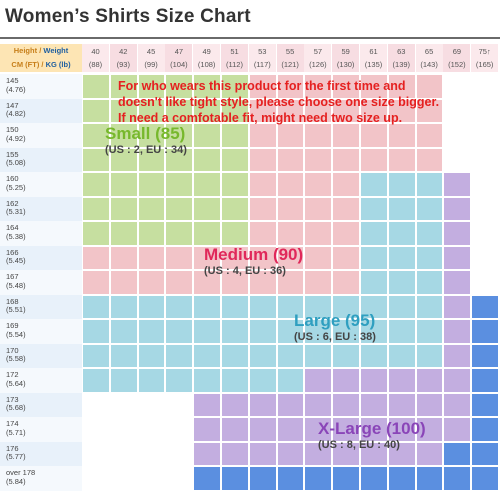 The height and width of the screenshot is (500, 500). Describe the element at coordinates (457, 64) in the screenshot. I see `weight-lb: (152)` at that location.